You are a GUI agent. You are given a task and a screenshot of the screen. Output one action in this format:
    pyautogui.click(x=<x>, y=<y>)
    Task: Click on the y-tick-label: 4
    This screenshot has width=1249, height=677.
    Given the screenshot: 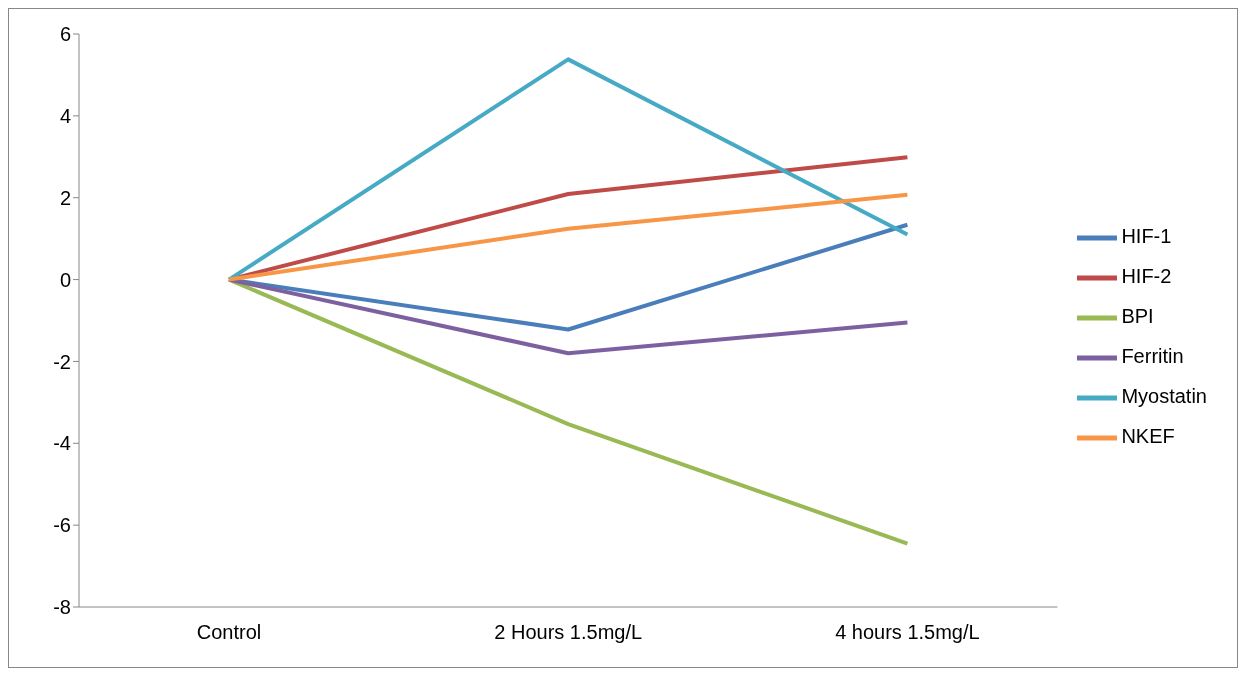 What is the action you would take?
    pyautogui.click(x=65, y=115)
    